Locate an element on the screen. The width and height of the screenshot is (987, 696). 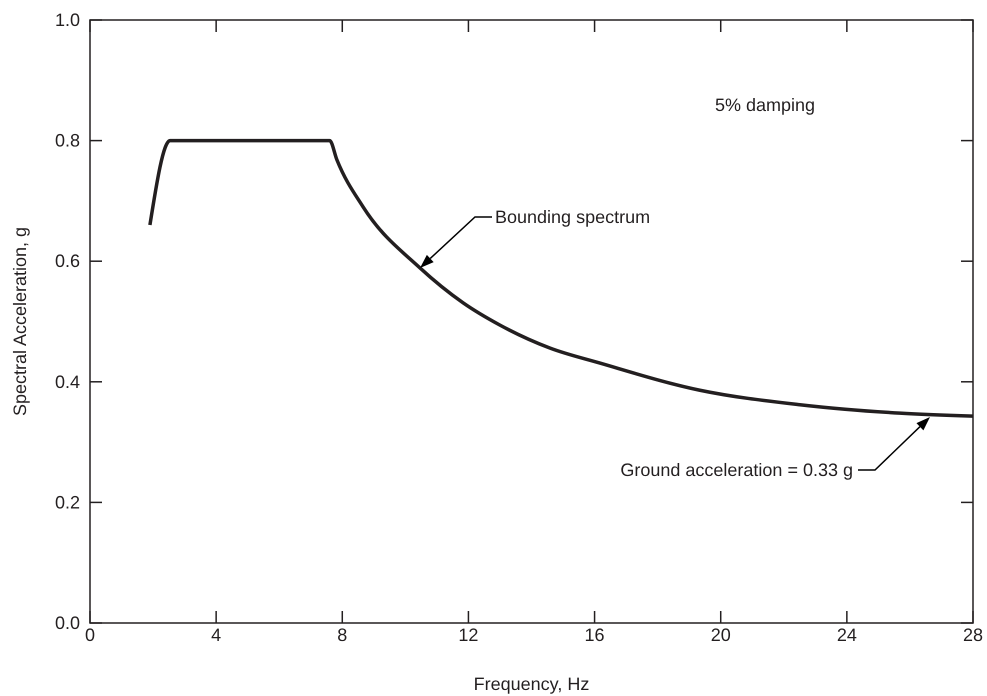
y-tick-label: 0.4 is located at coordinates (67, 382).